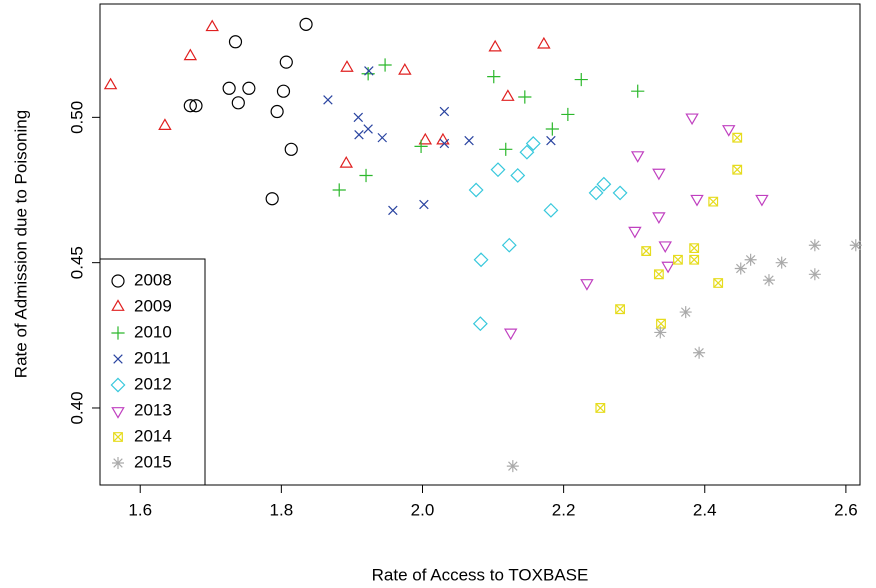  What do you see at coordinates (20, 244) in the screenshot?
I see `y-axis-label: Rate of Admission due to Poisoning` at bounding box center [20, 244].